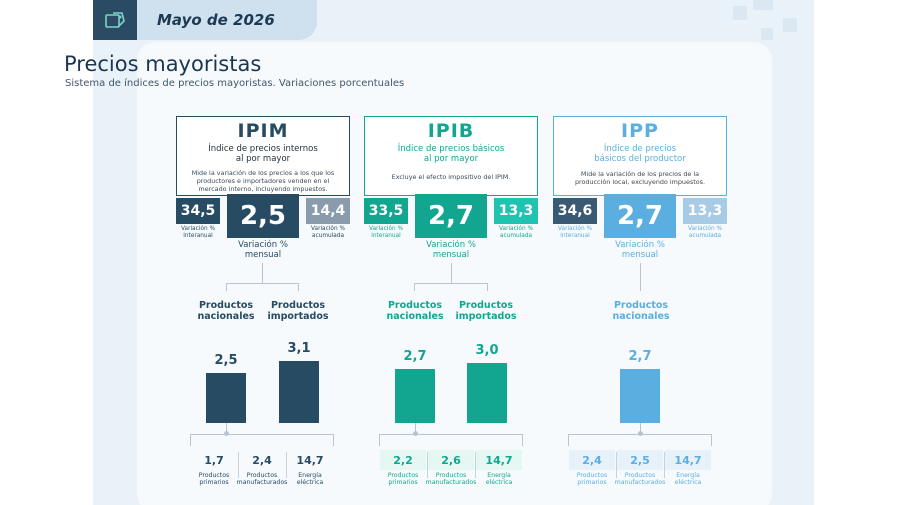 The width and height of the screenshot is (900, 505). I want to click on cat-line: importados, so click(298, 316).